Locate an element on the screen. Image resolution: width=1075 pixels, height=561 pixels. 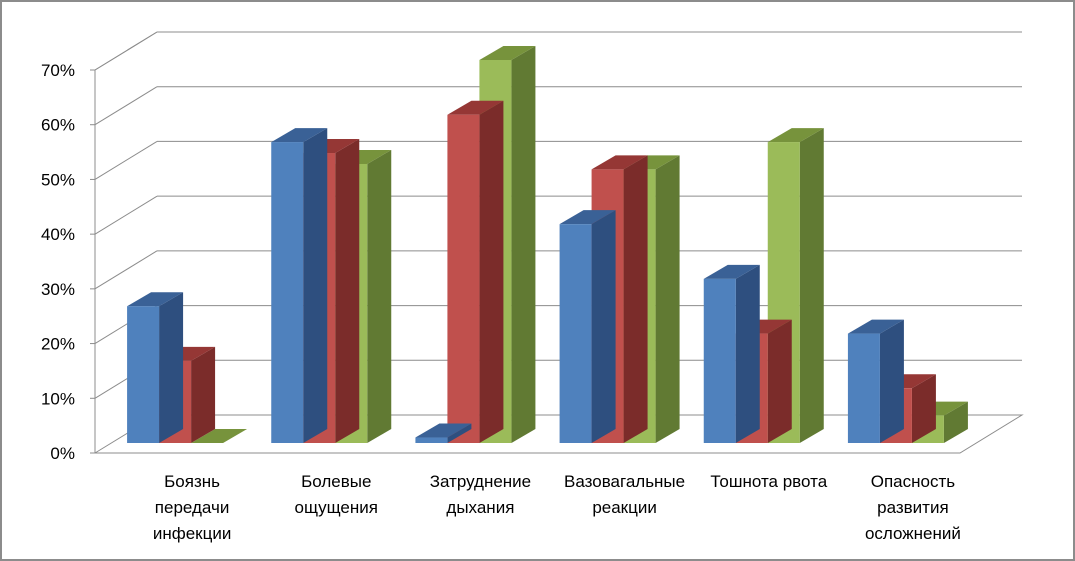
x-tick-label: Вазовагальные реакции is located at coordinates (624, 494).